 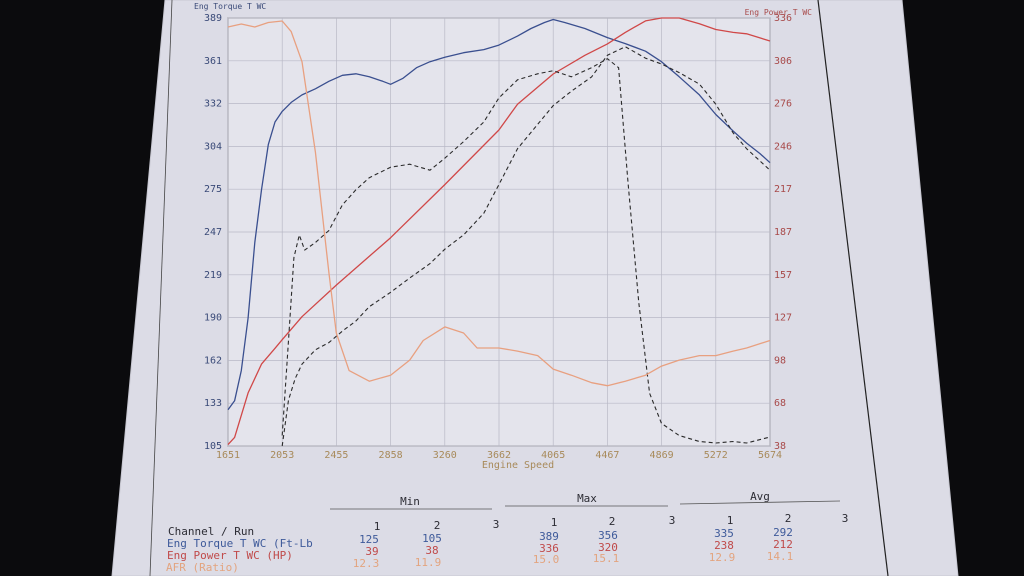 I want to click on right-tick-label: 217, so click(x=783, y=189).